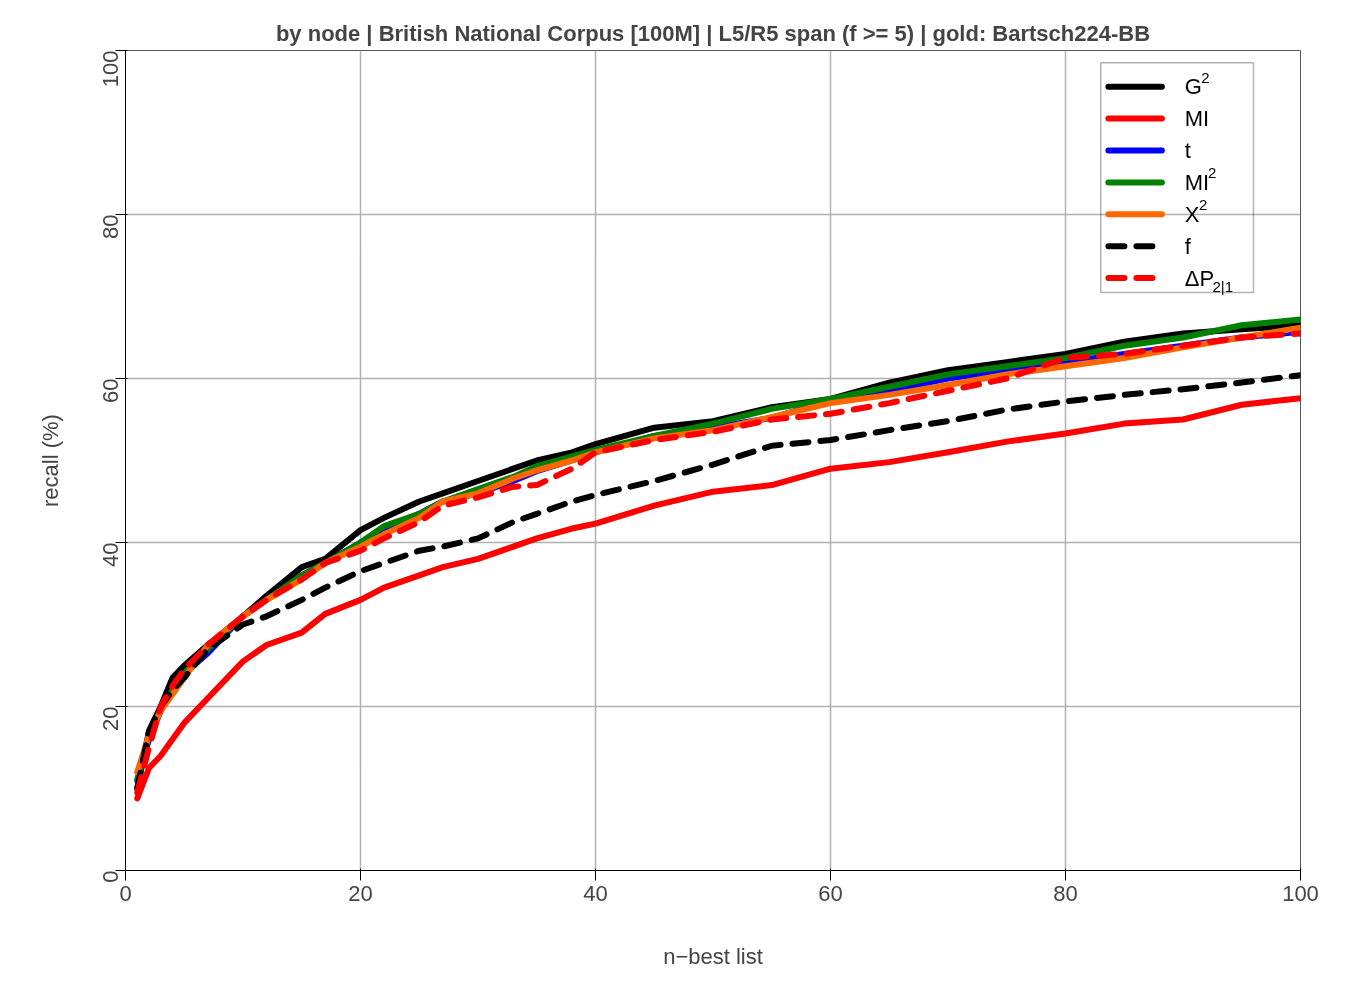 The image size is (1351, 989). What do you see at coordinates (1300, 893) in the screenshot?
I see `x-tick-label: 100` at bounding box center [1300, 893].